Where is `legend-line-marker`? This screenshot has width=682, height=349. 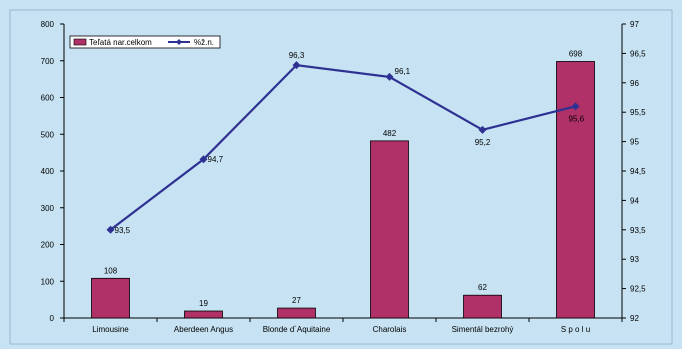 legend-line-marker is located at coordinates (179, 42).